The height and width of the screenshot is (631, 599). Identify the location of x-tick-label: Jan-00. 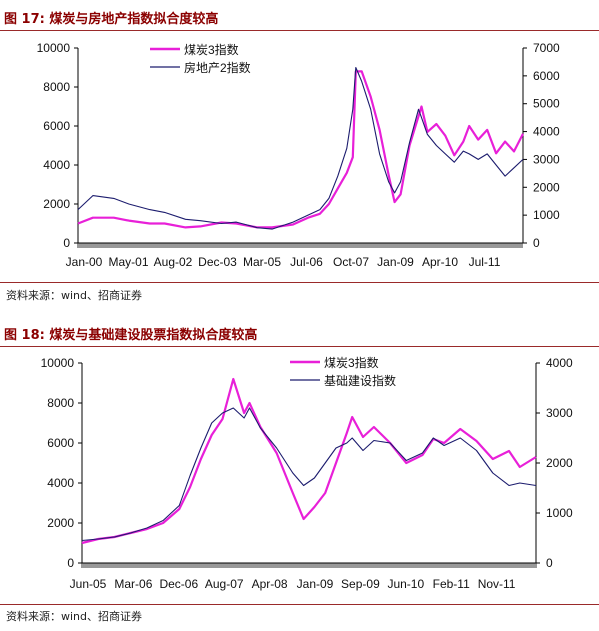
(84, 262).